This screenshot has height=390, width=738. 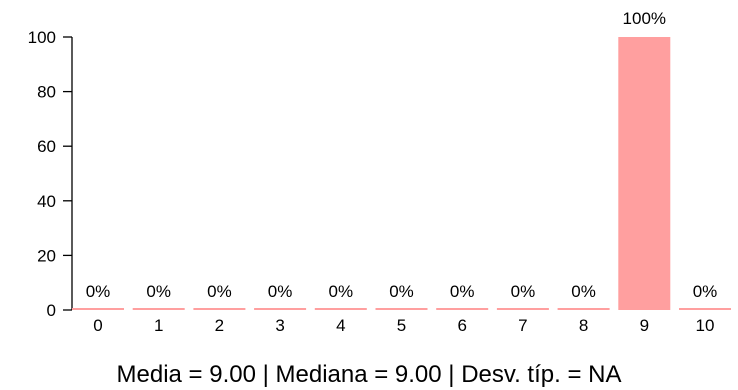 I want to click on x-tick-label-4: 4, so click(x=340, y=325).